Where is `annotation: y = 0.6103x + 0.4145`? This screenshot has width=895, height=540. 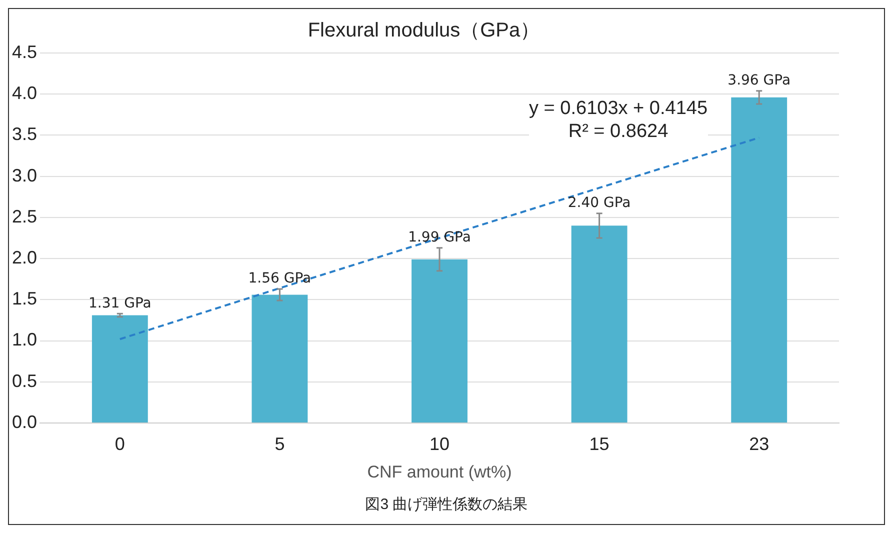
annotation: y = 0.6103x + 0.4145 is located at coordinates (618, 108).